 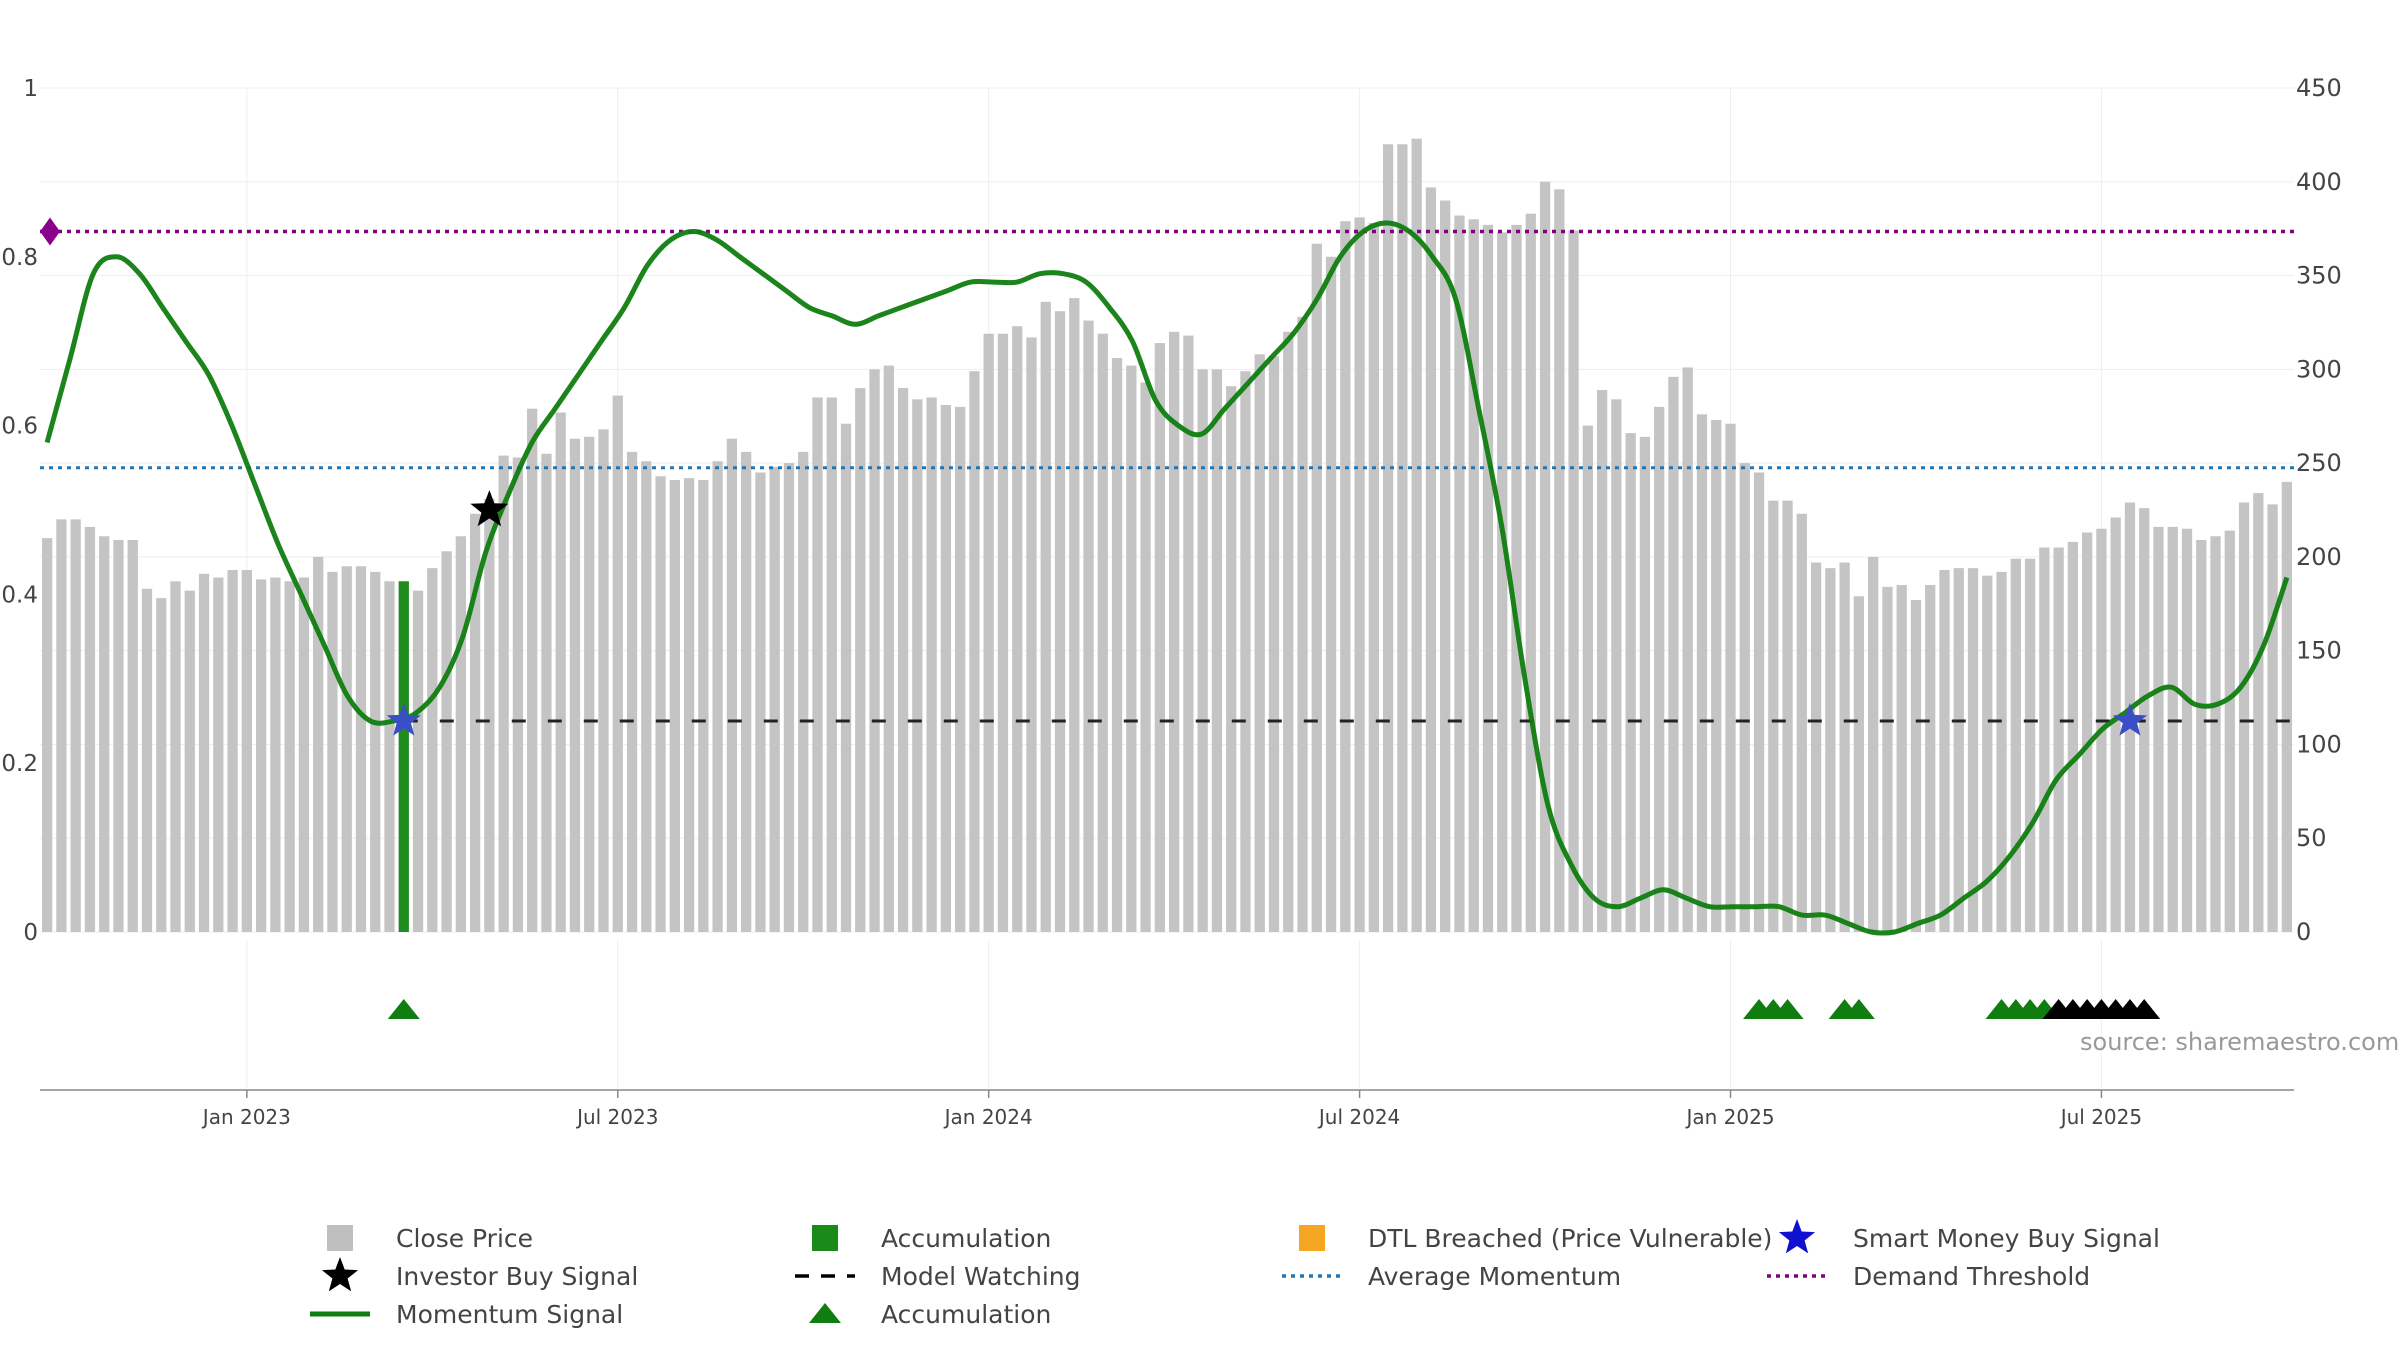 I want to click on investor-buy-signal, so click(x=489, y=508).